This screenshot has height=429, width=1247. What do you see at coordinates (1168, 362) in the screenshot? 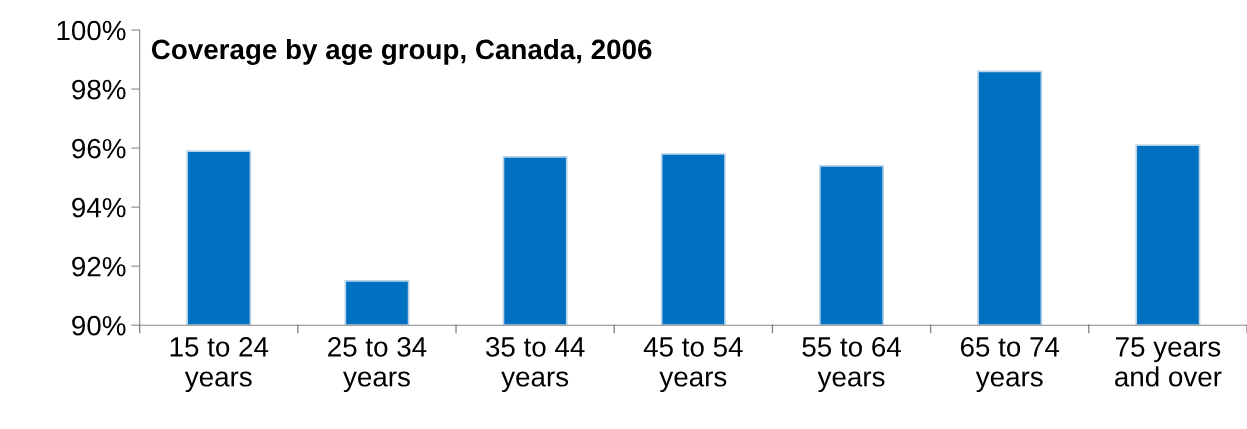
I see `x-tick-label: 75 years and over` at bounding box center [1168, 362].